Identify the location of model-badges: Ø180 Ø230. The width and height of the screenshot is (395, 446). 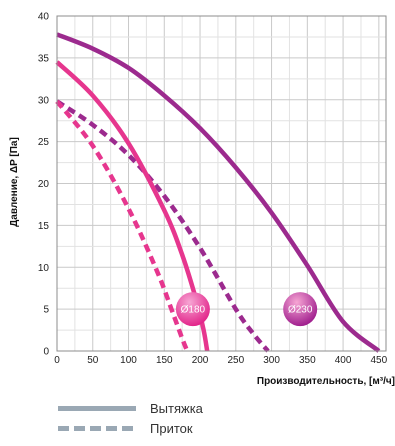
(246, 309).